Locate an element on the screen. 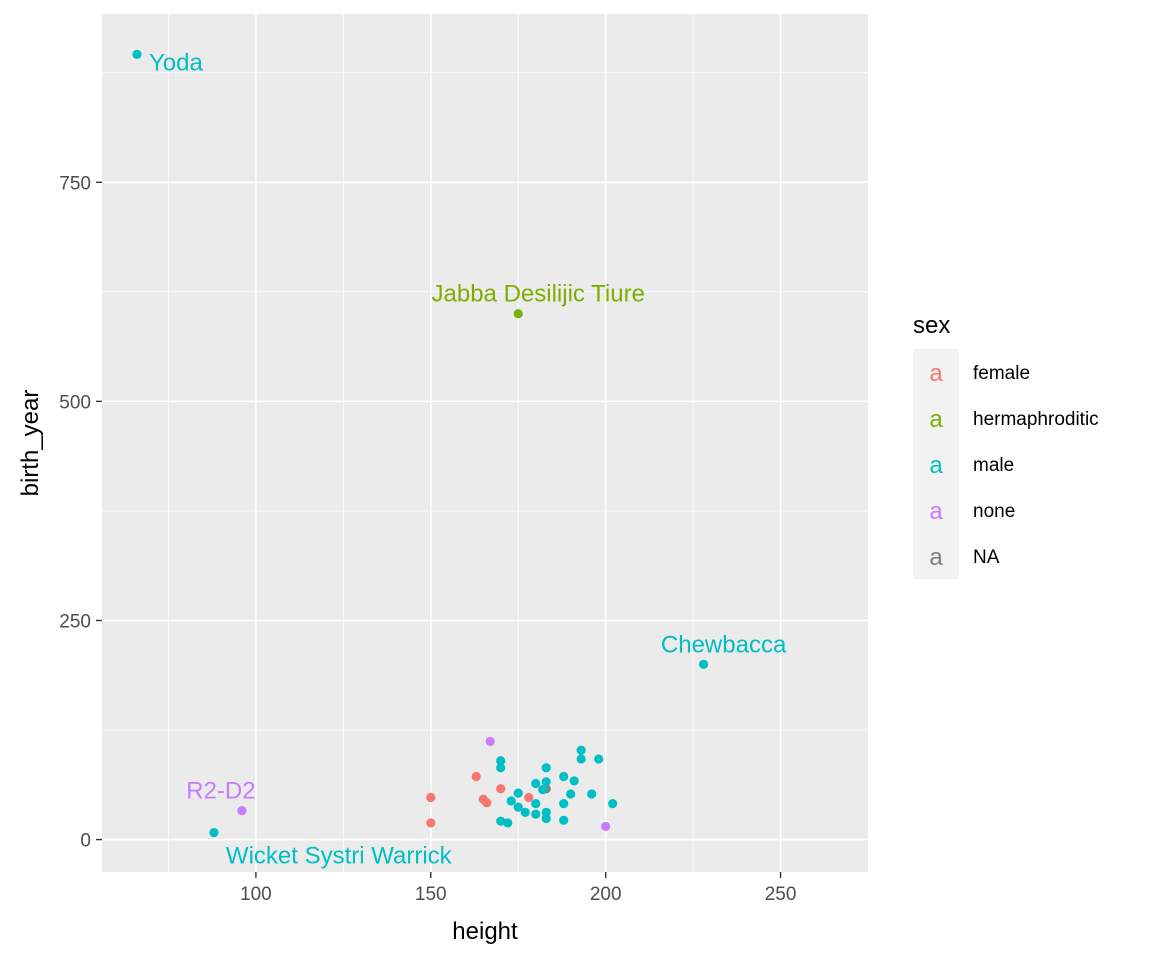 The width and height of the screenshot is (1152, 960). legend-keys-background is located at coordinates (936, 464).